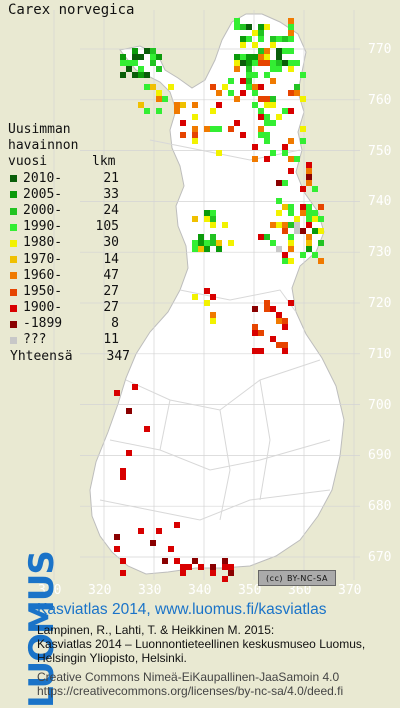  Describe the element at coordinates (350, 590) in the screenshot. I see `x-axis-label: 370` at that location.